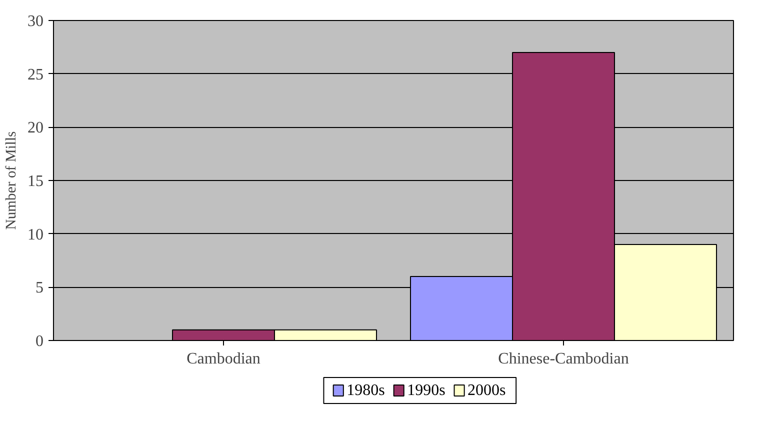 Image resolution: width=780 pixels, height=436 pixels. What do you see at coordinates (36, 181) in the screenshot?
I see `y-tick-label: 15` at bounding box center [36, 181].